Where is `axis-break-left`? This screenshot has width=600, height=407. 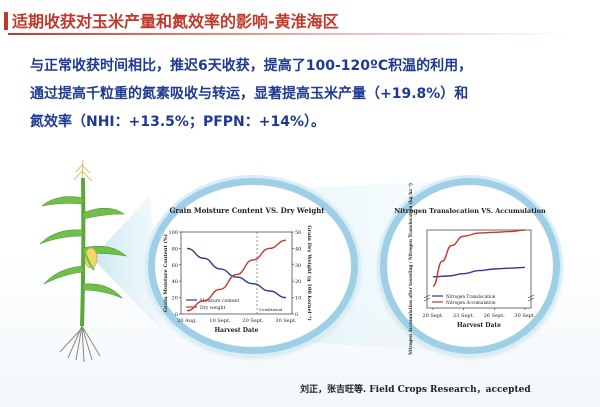
axis-break-left is located at coordinates (427, 298).